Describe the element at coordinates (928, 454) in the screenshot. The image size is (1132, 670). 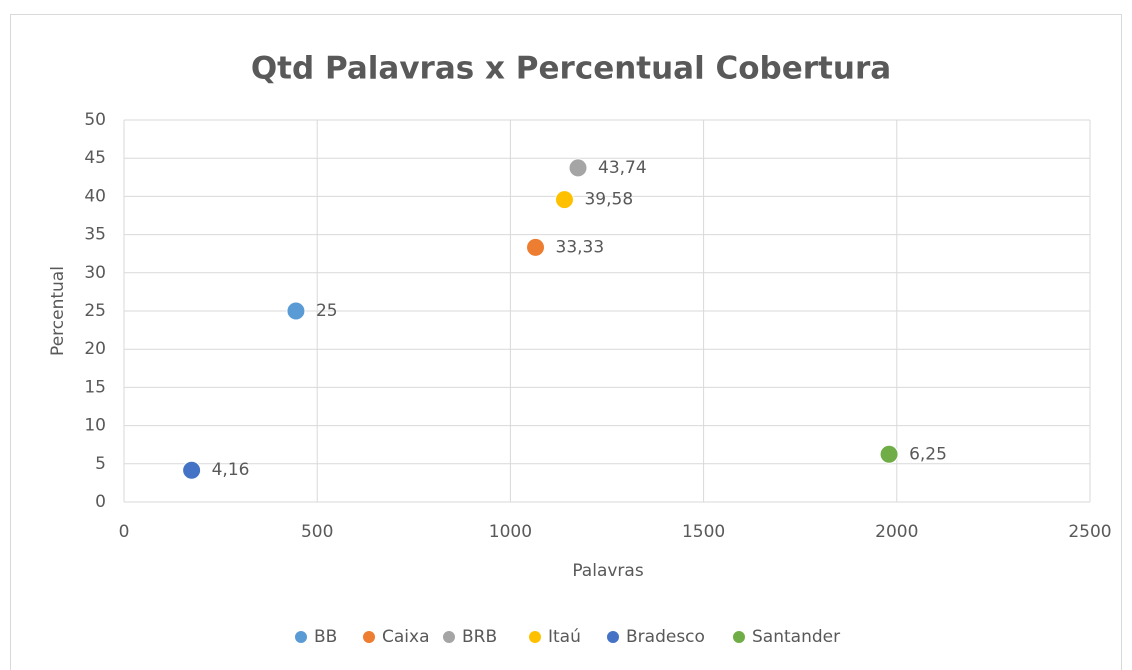
I see `data-label: 6,25` at that location.